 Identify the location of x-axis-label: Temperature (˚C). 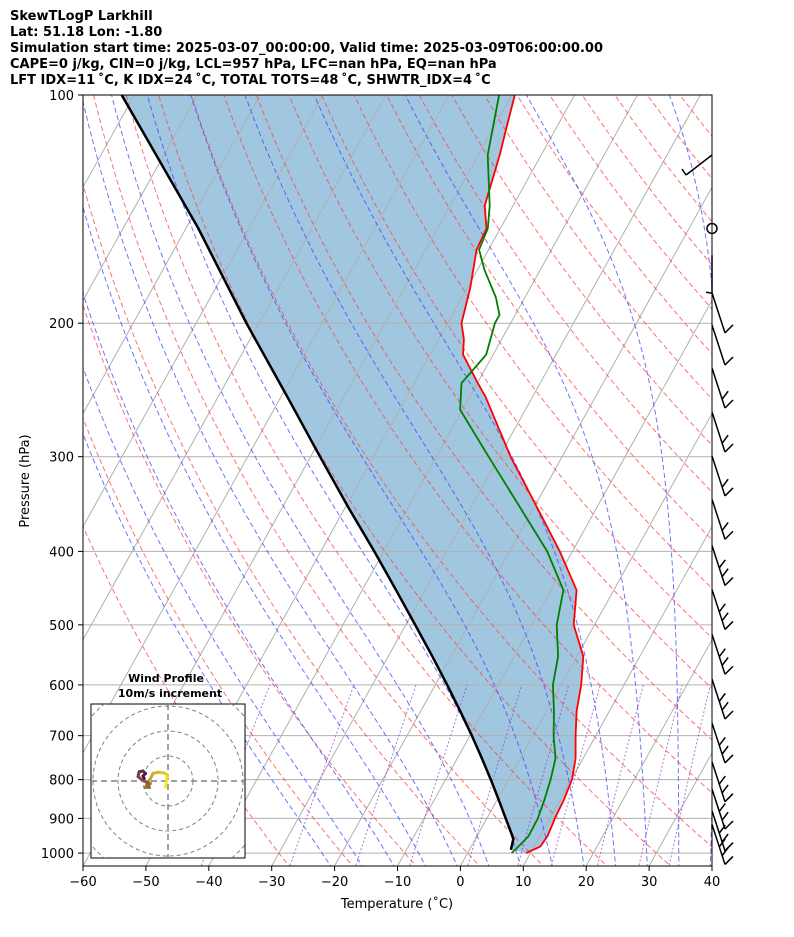
(396, 904).